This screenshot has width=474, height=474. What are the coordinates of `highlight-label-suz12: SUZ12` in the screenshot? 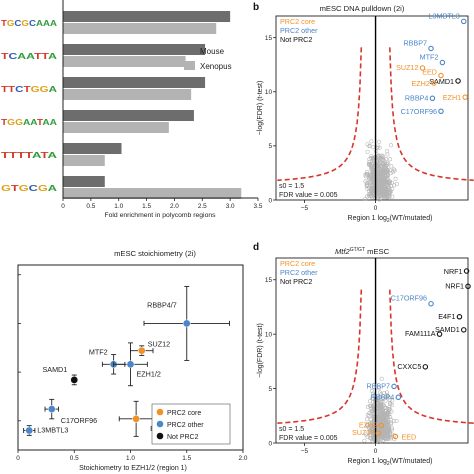 It's located at (363, 432).